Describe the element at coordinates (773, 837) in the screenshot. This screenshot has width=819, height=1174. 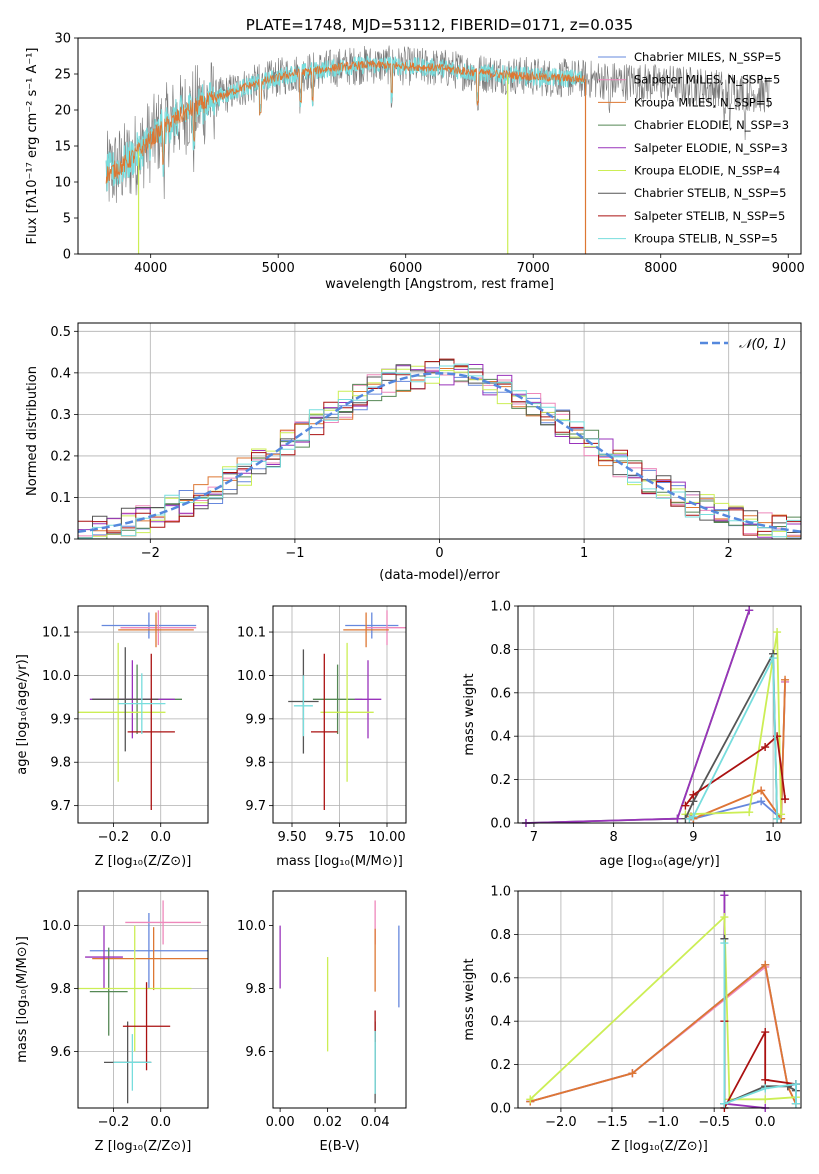
I see `x-tick-label: 10` at that location.